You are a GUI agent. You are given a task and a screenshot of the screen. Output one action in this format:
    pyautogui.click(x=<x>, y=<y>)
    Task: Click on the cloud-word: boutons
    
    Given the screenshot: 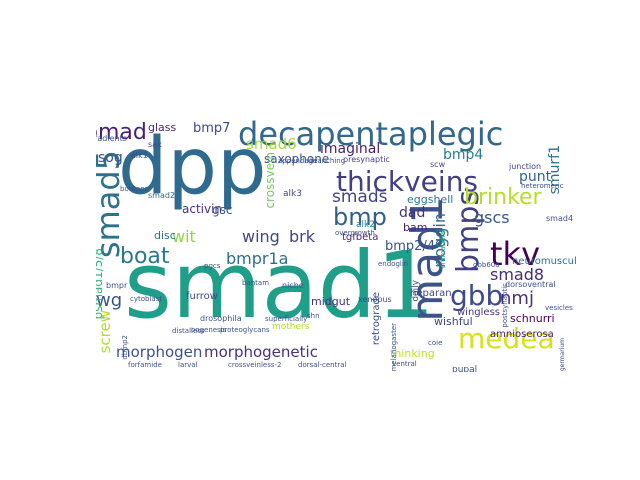 What is the action you would take?
    pyautogui.click(x=134, y=189)
    